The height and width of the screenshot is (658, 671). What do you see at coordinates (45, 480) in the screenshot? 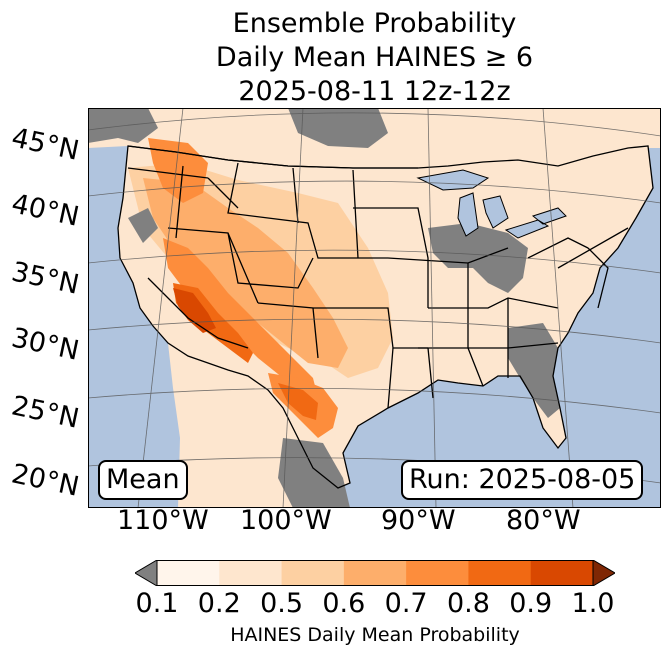
I see `lat-label-20: 20°N` at bounding box center [45, 480].